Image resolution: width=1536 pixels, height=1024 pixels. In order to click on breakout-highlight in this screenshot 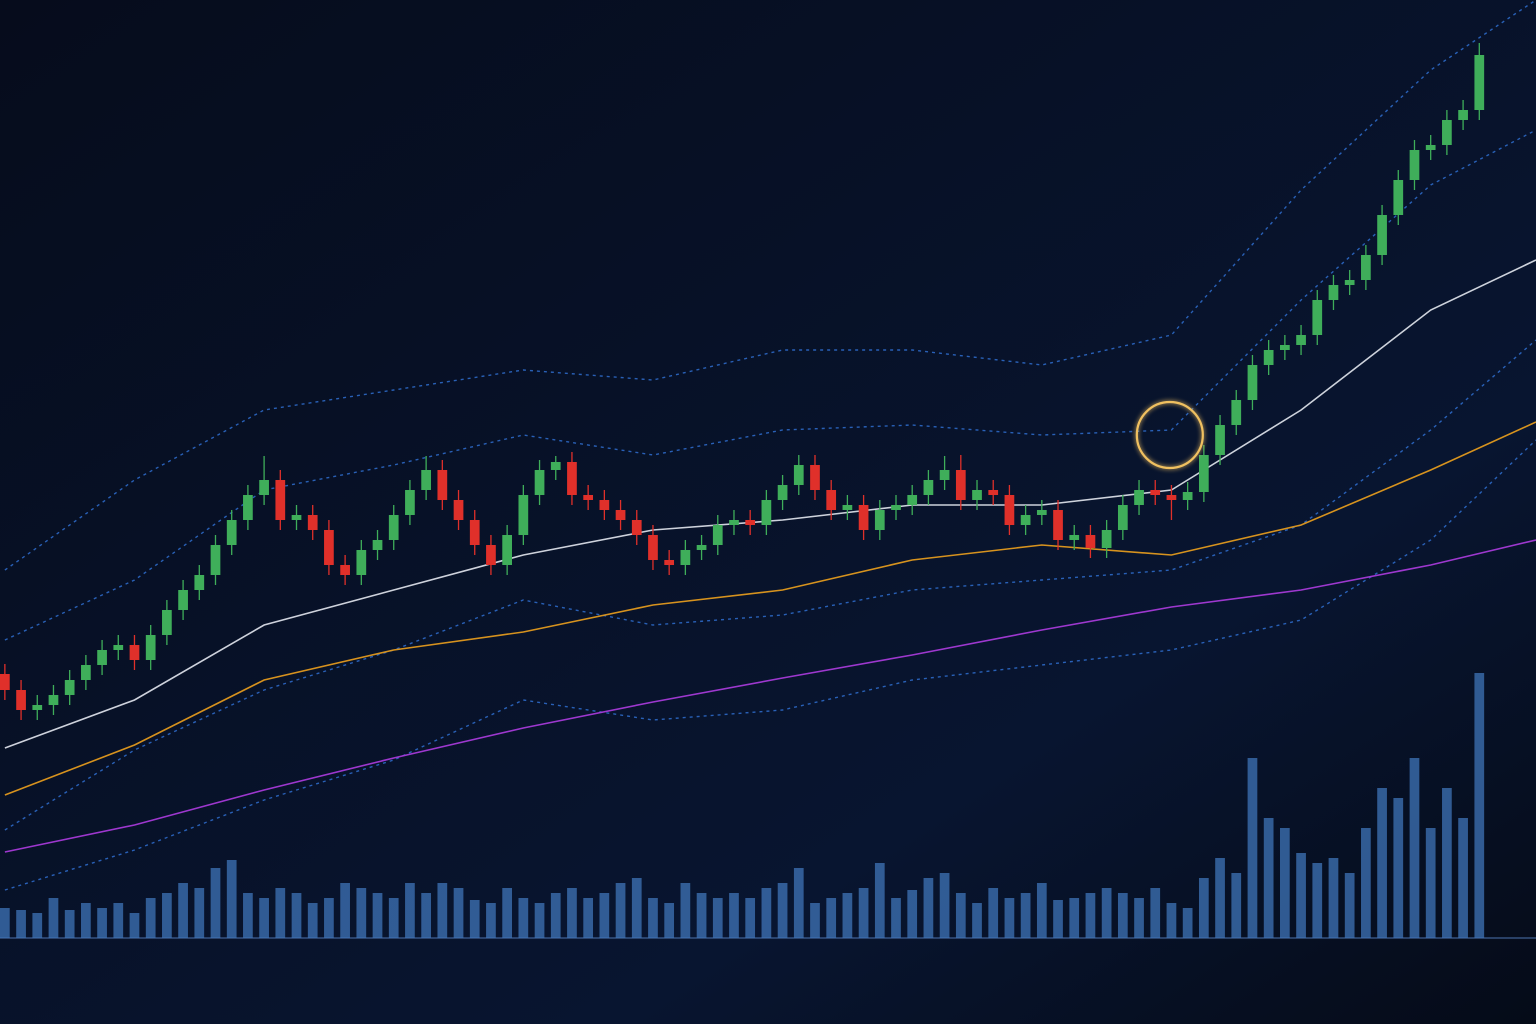, I will do `click(1169, 435)`.